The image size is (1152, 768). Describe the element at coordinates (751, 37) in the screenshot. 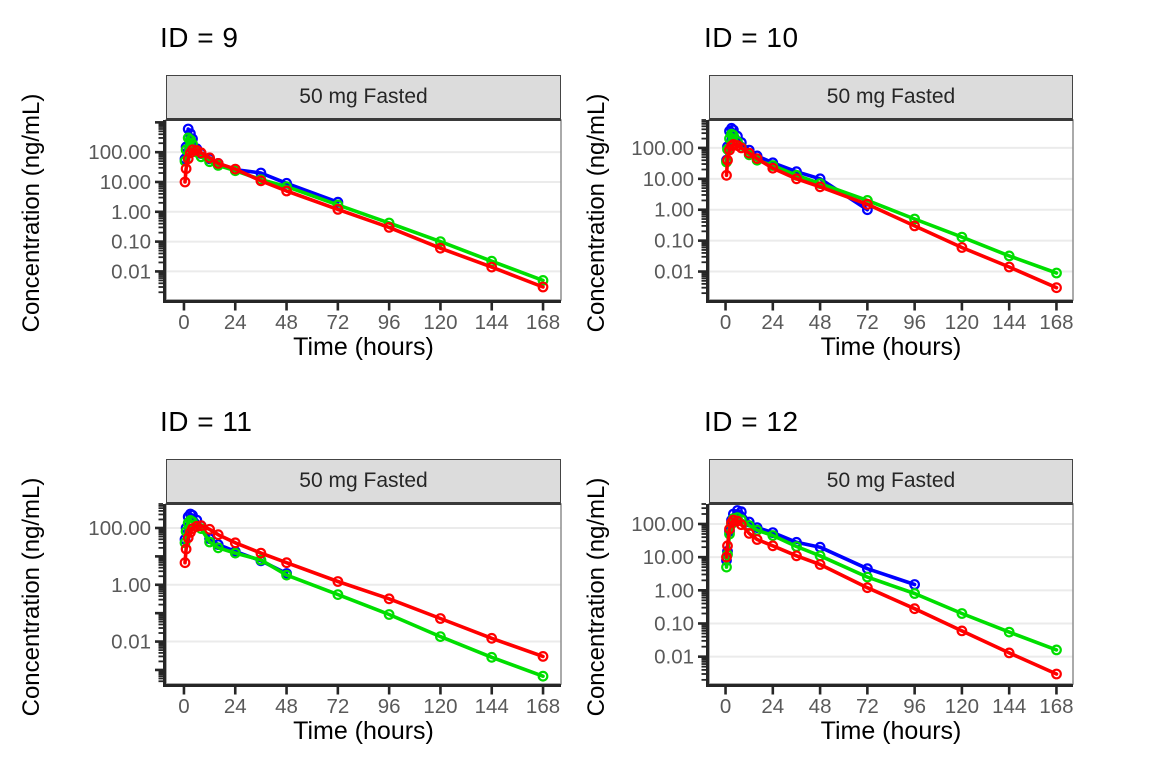

I see `panel-title: ID = 10` at that location.